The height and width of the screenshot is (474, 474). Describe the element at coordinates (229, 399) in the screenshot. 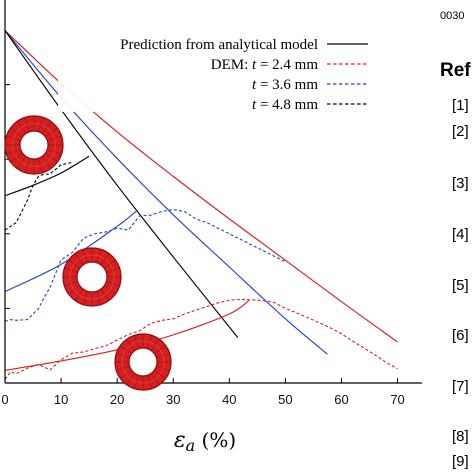

I see `x-tick-label-40: 40` at that location.